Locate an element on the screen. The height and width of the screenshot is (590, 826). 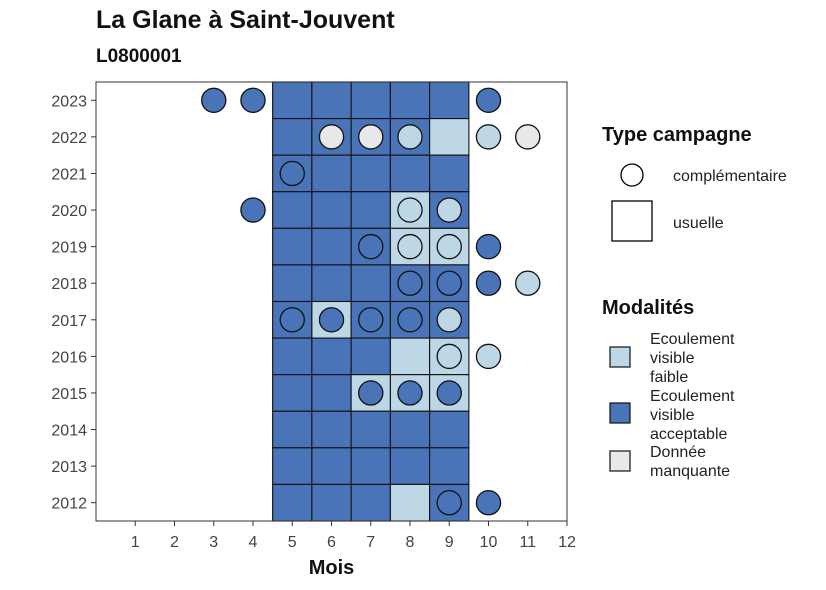
legend-label-faible-line-2: faible is located at coordinates (669, 377).